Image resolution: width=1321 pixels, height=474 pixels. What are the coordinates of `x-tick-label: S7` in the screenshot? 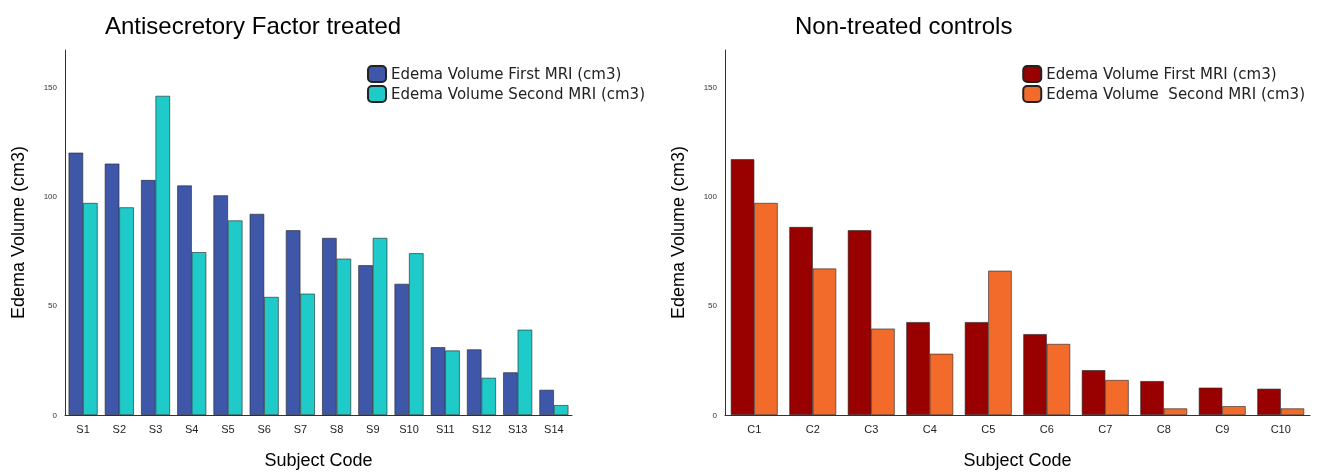 It's located at (300, 428).